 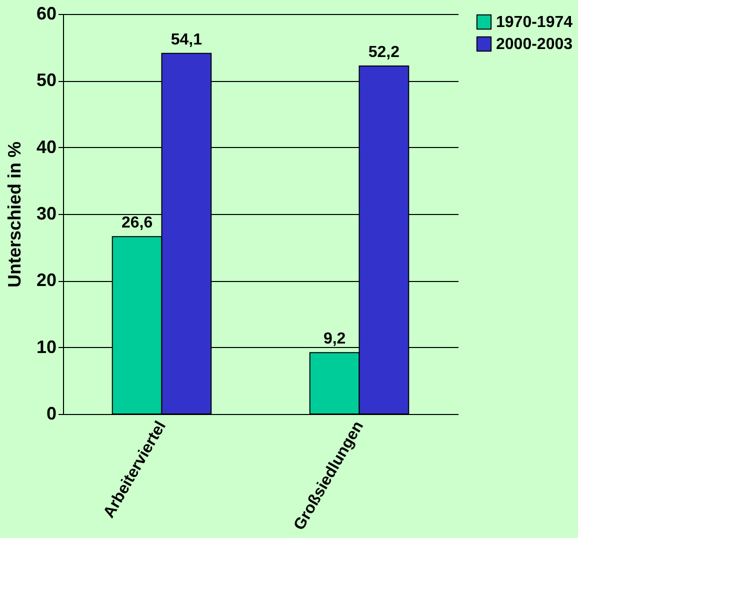 What do you see at coordinates (14, 214) in the screenshot?
I see `y-axis-title: Unterschied in %` at bounding box center [14, 214].